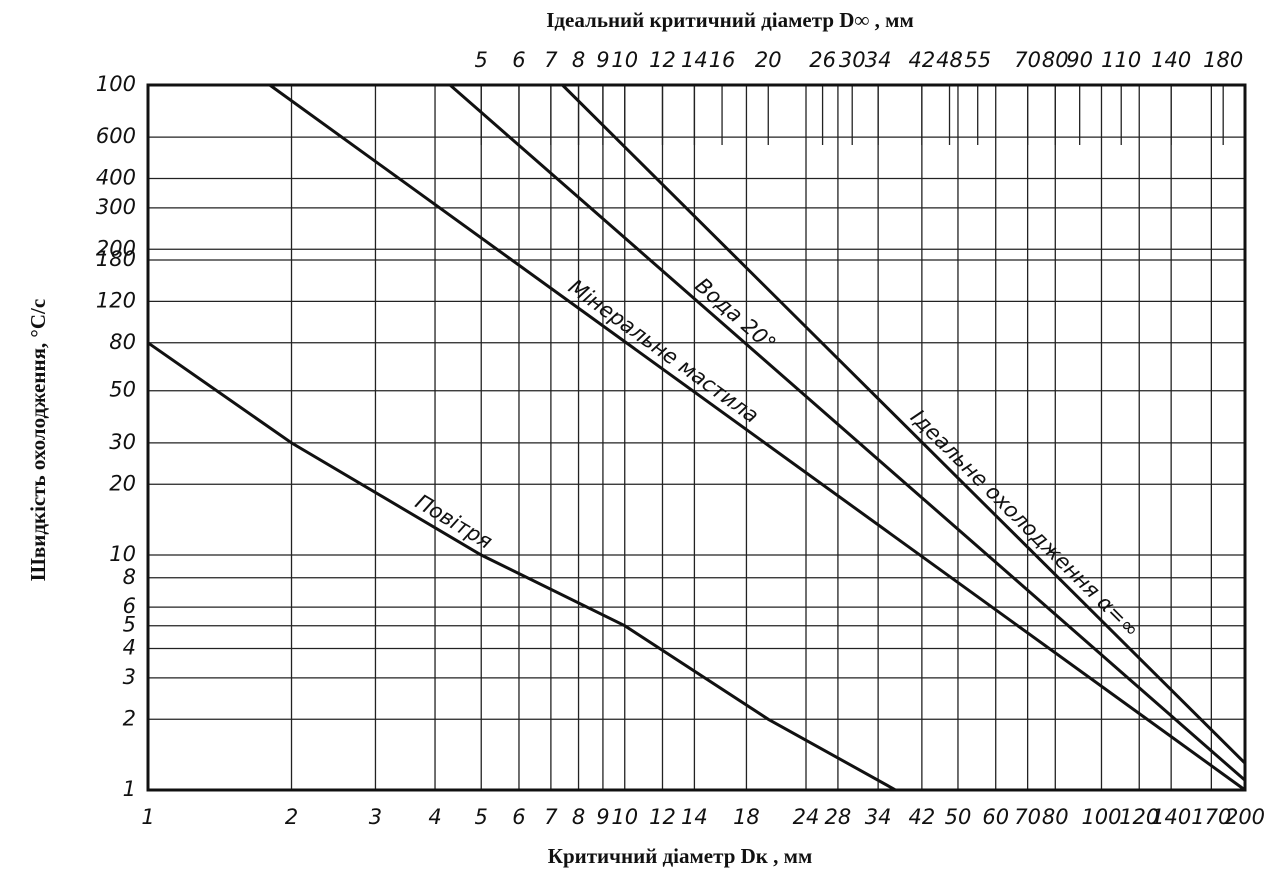  I want to click on x2-tick-label: 14, so click(694, 60).